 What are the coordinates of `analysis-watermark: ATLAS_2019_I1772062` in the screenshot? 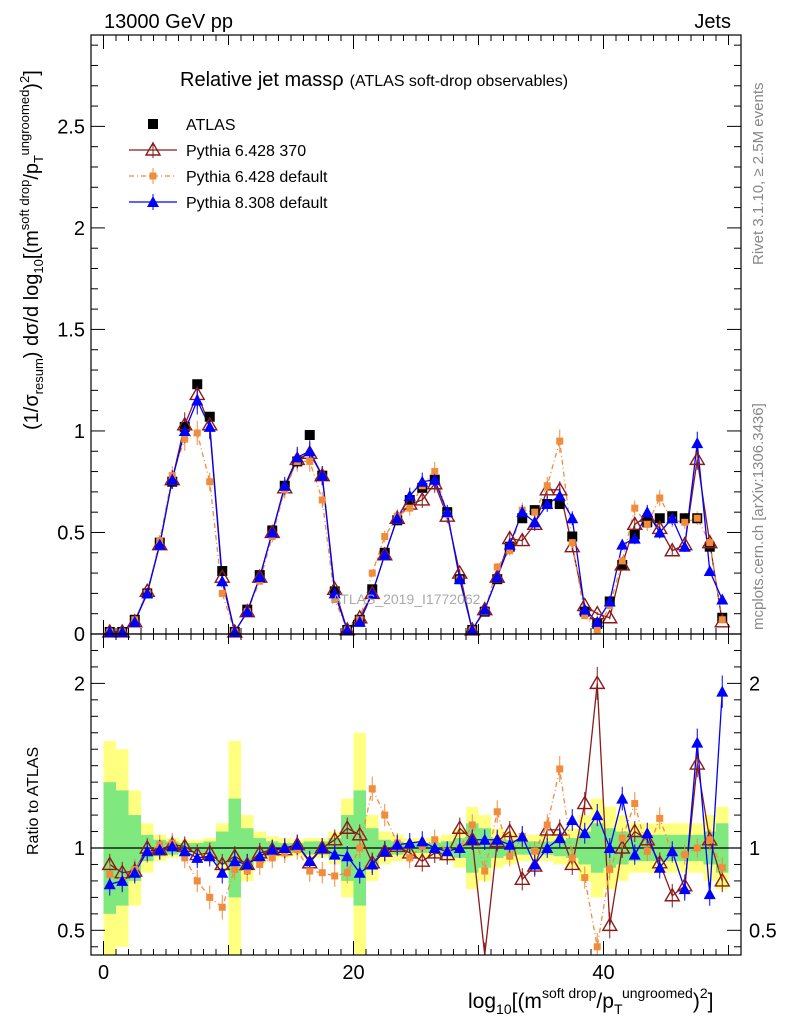 It's located at (406, 599).